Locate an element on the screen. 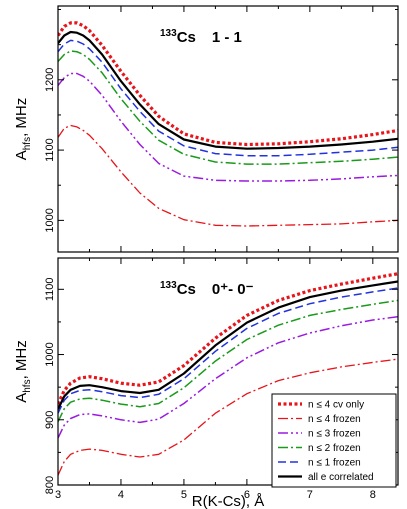  x-tick-label: 5 is located at coordinates (184, 495).